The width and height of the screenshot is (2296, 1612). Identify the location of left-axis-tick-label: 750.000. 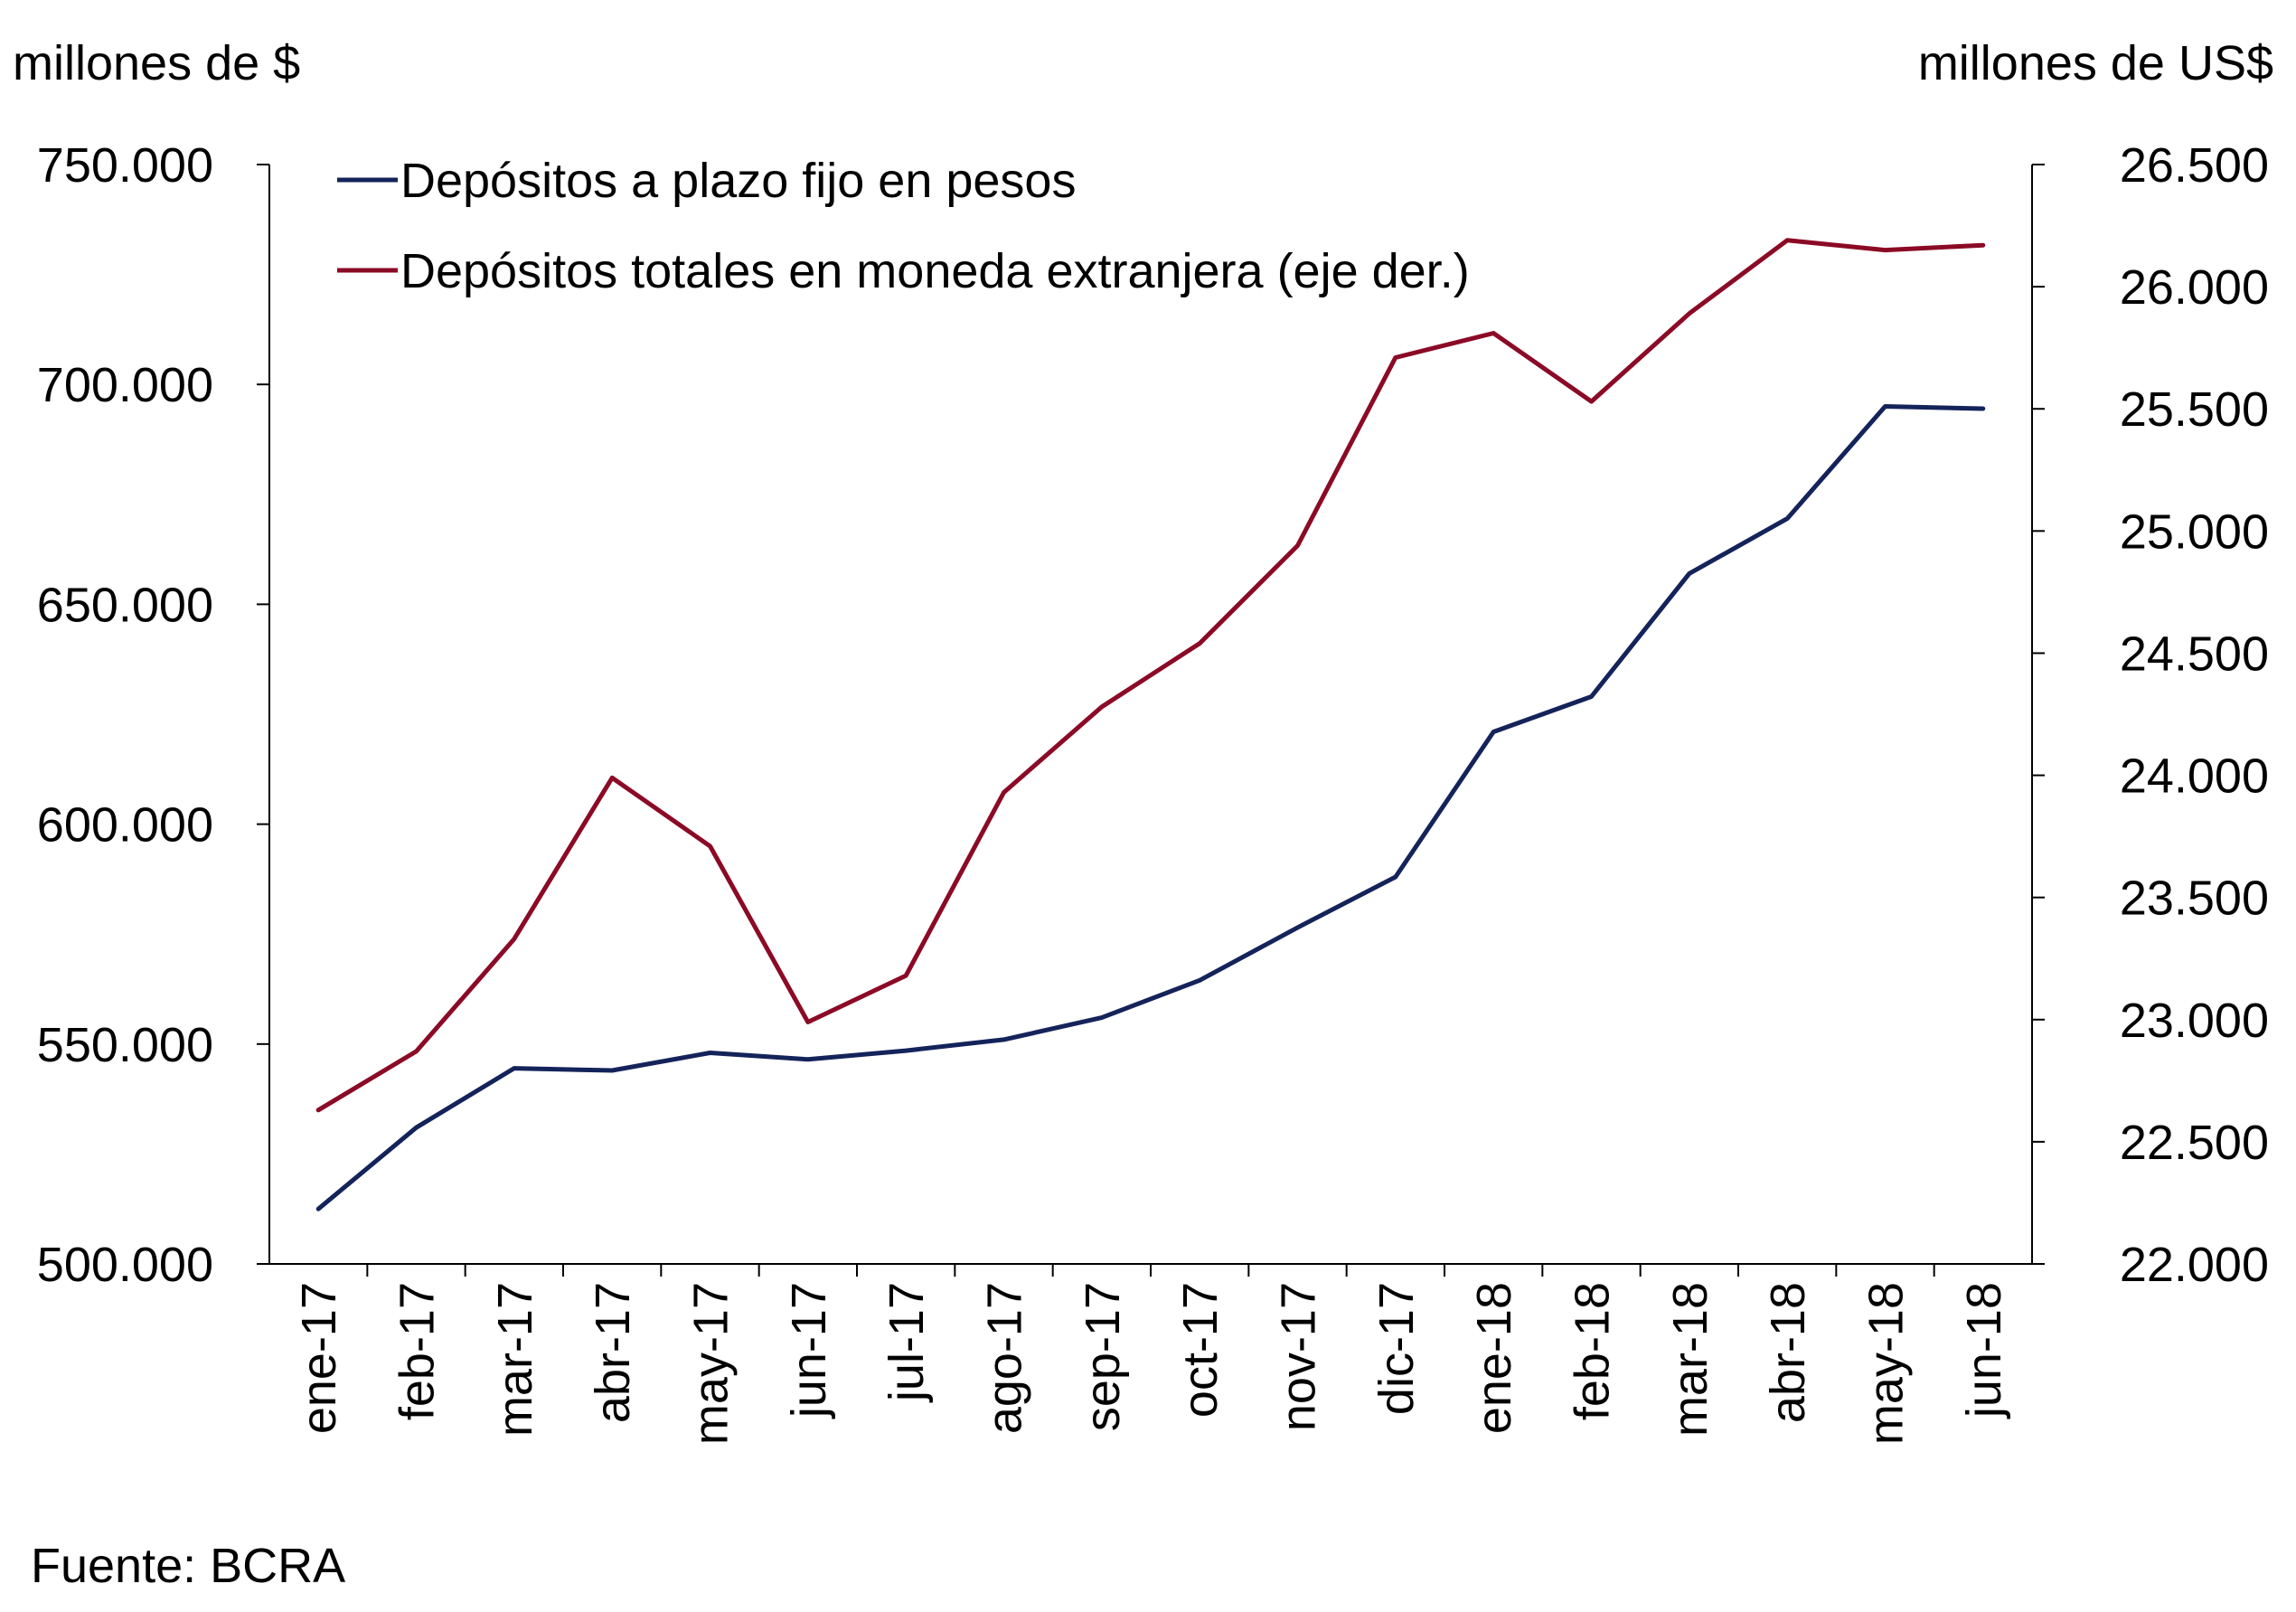
(125, 165).